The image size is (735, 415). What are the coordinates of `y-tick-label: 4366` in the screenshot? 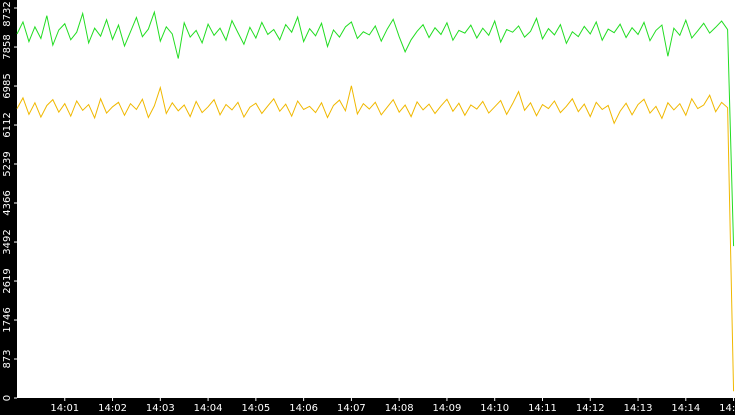 It's located at (7, 202).